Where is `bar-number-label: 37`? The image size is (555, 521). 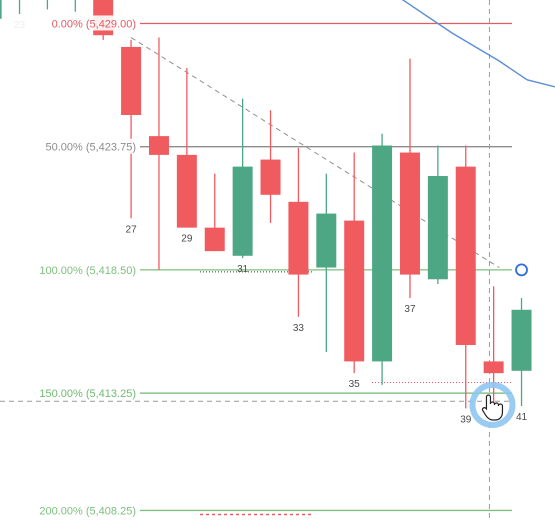 bar-number-label: 37 is located at coordinates (410, 309).